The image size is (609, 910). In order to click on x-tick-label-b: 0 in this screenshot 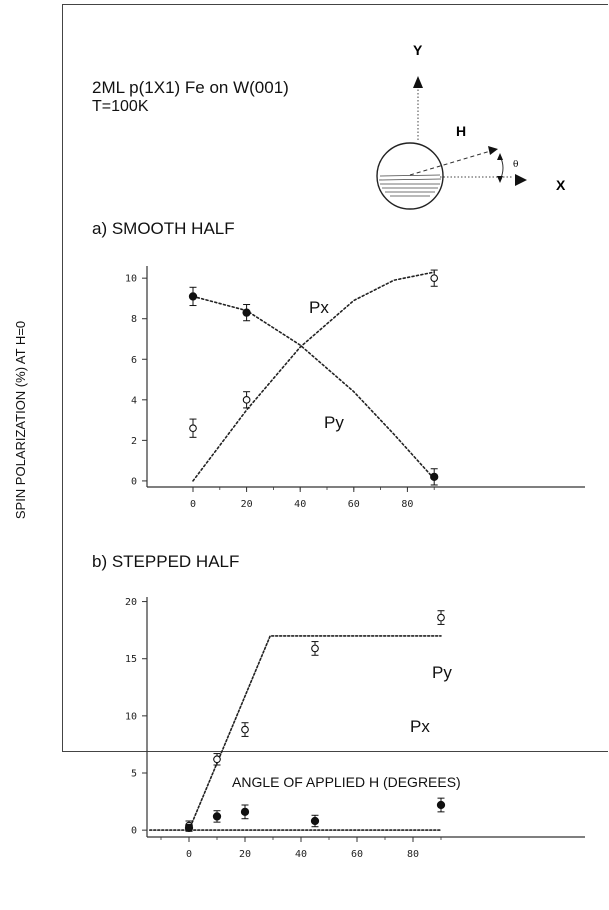, I will do `click(189, 854)`.